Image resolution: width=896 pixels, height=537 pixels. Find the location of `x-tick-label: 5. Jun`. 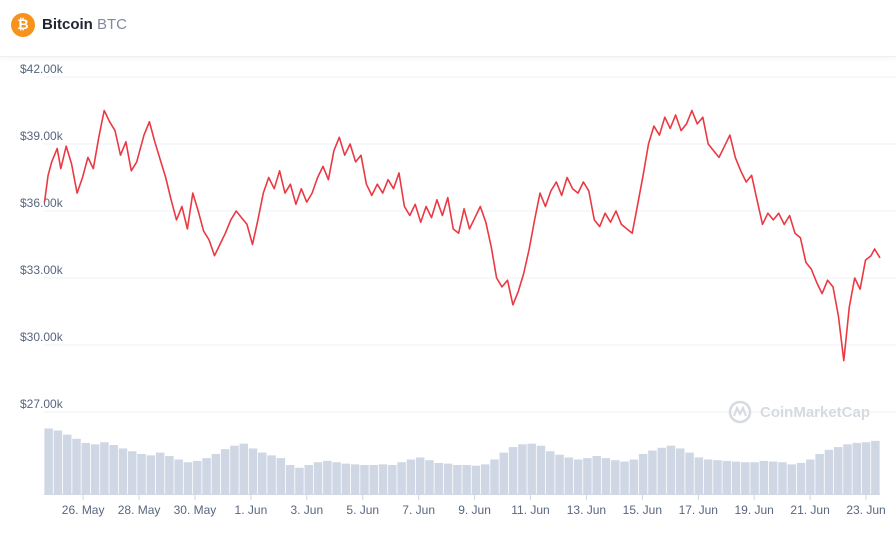

x-tick-label: 5. Jun is located at coordinates (362, 510).